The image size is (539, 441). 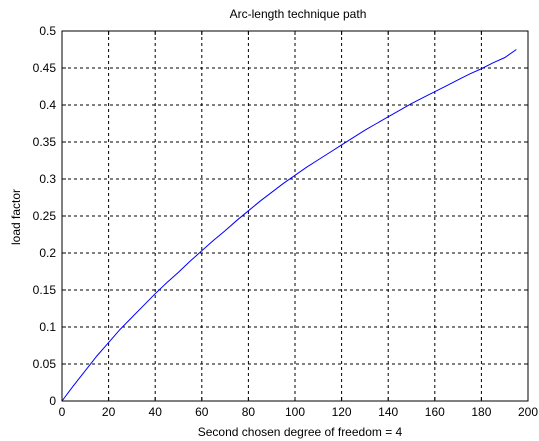 I want to click on x-tick-label: 0, so click(x=62, y=412).